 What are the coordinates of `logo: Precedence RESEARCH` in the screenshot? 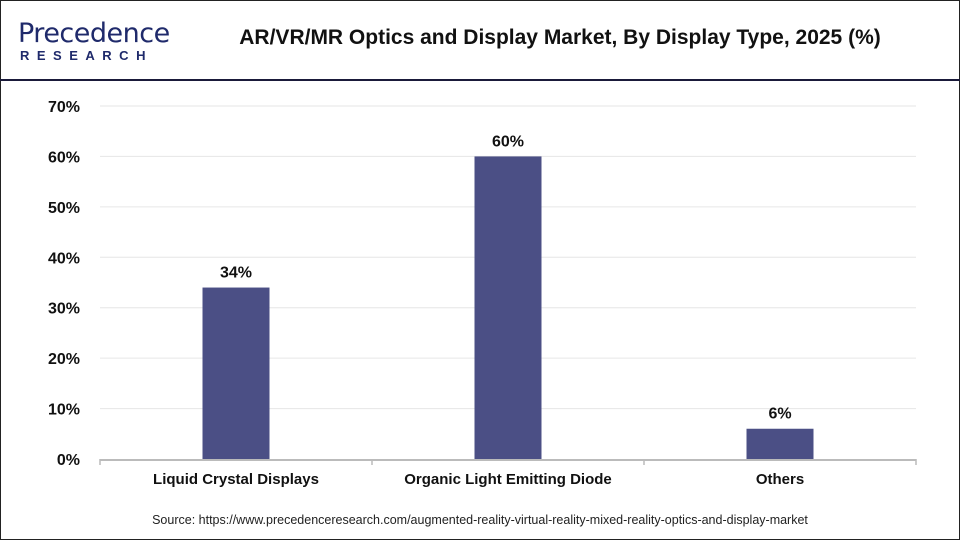 It's located at (94, 40).